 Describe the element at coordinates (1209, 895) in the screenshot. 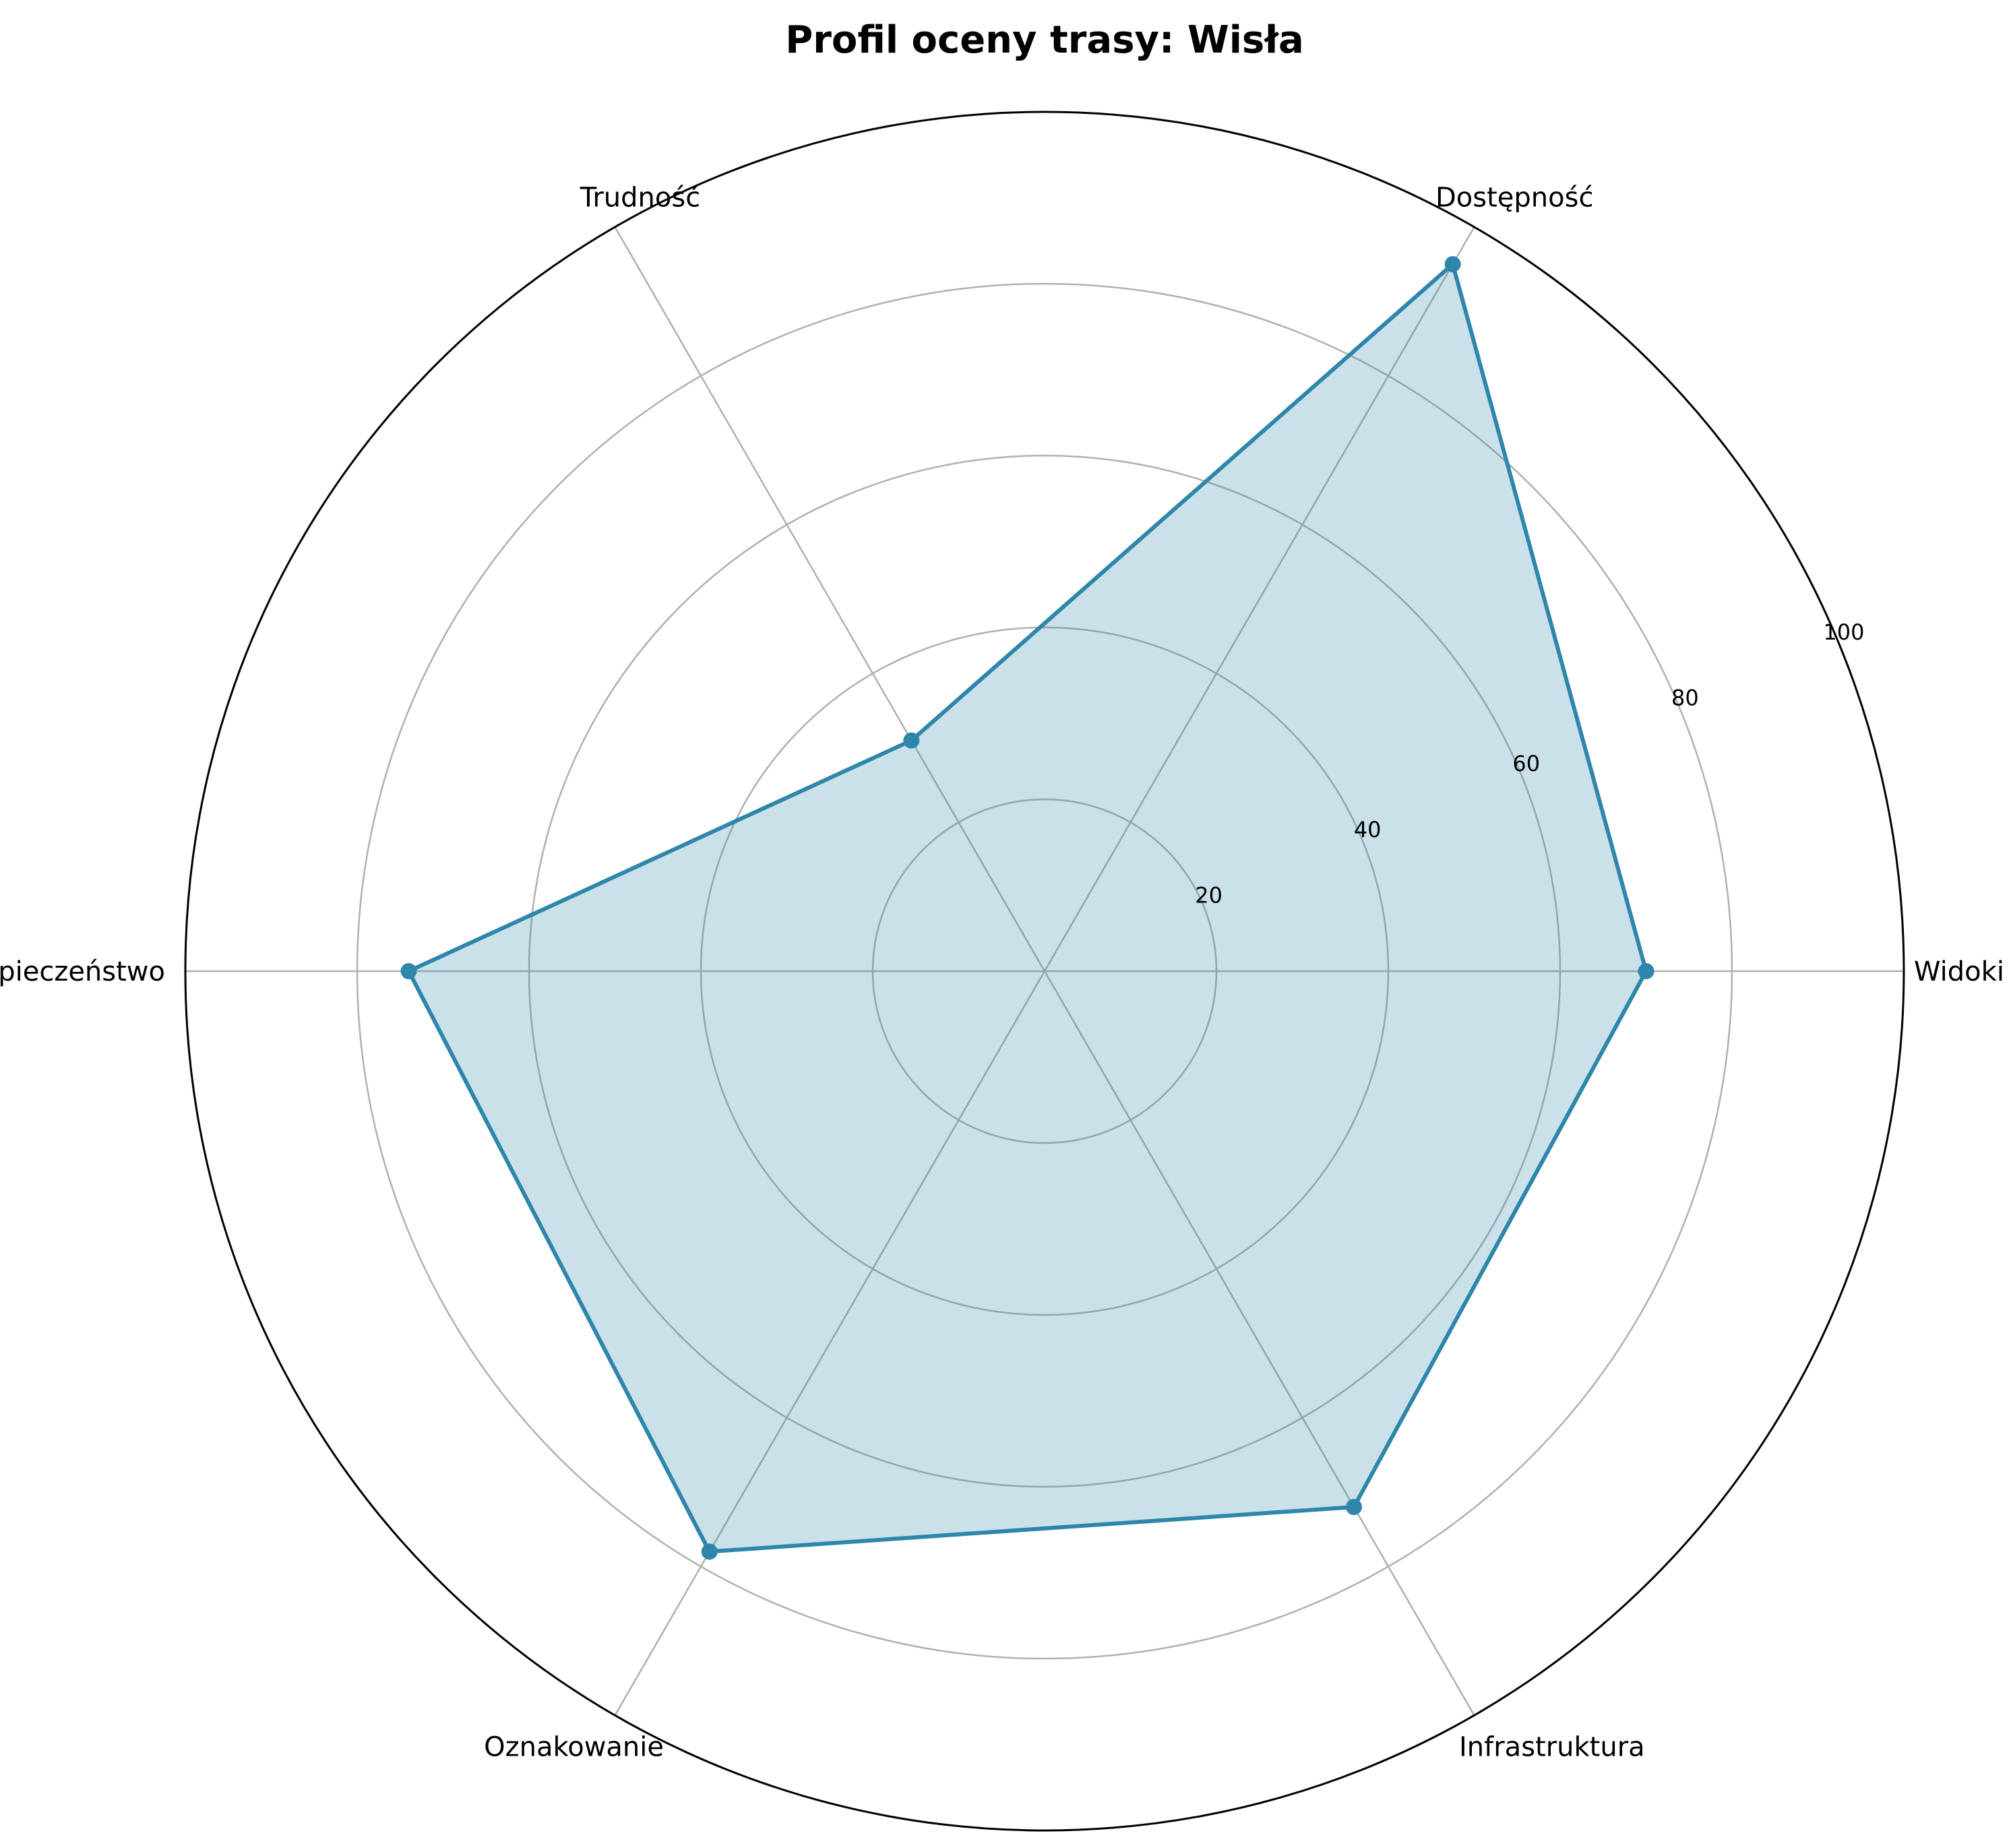

I see `r-tick-label-20: 20` at that location.